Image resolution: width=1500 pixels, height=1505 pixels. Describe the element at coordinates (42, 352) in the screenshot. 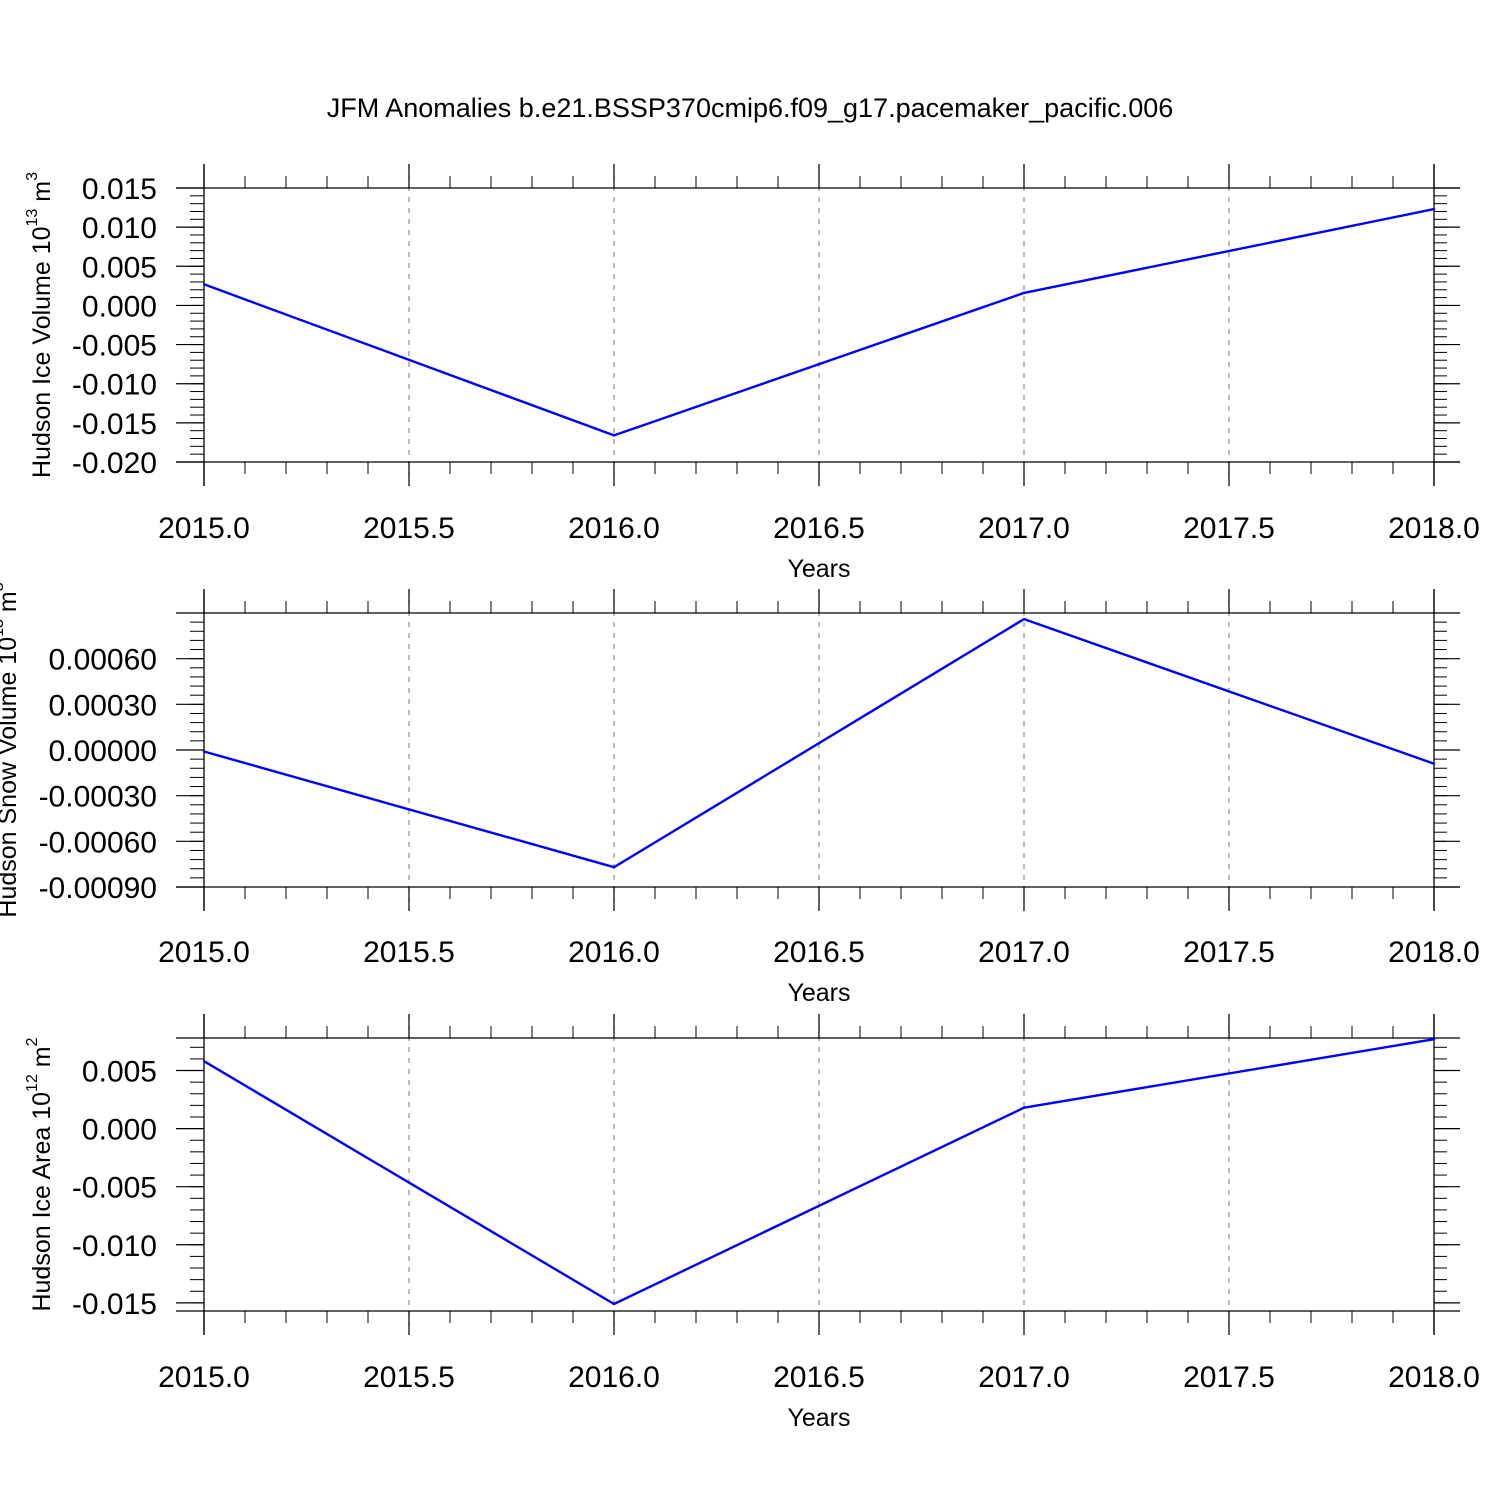

I see `y-axis-title-part: Hudson Ice Volume 10` at that location.